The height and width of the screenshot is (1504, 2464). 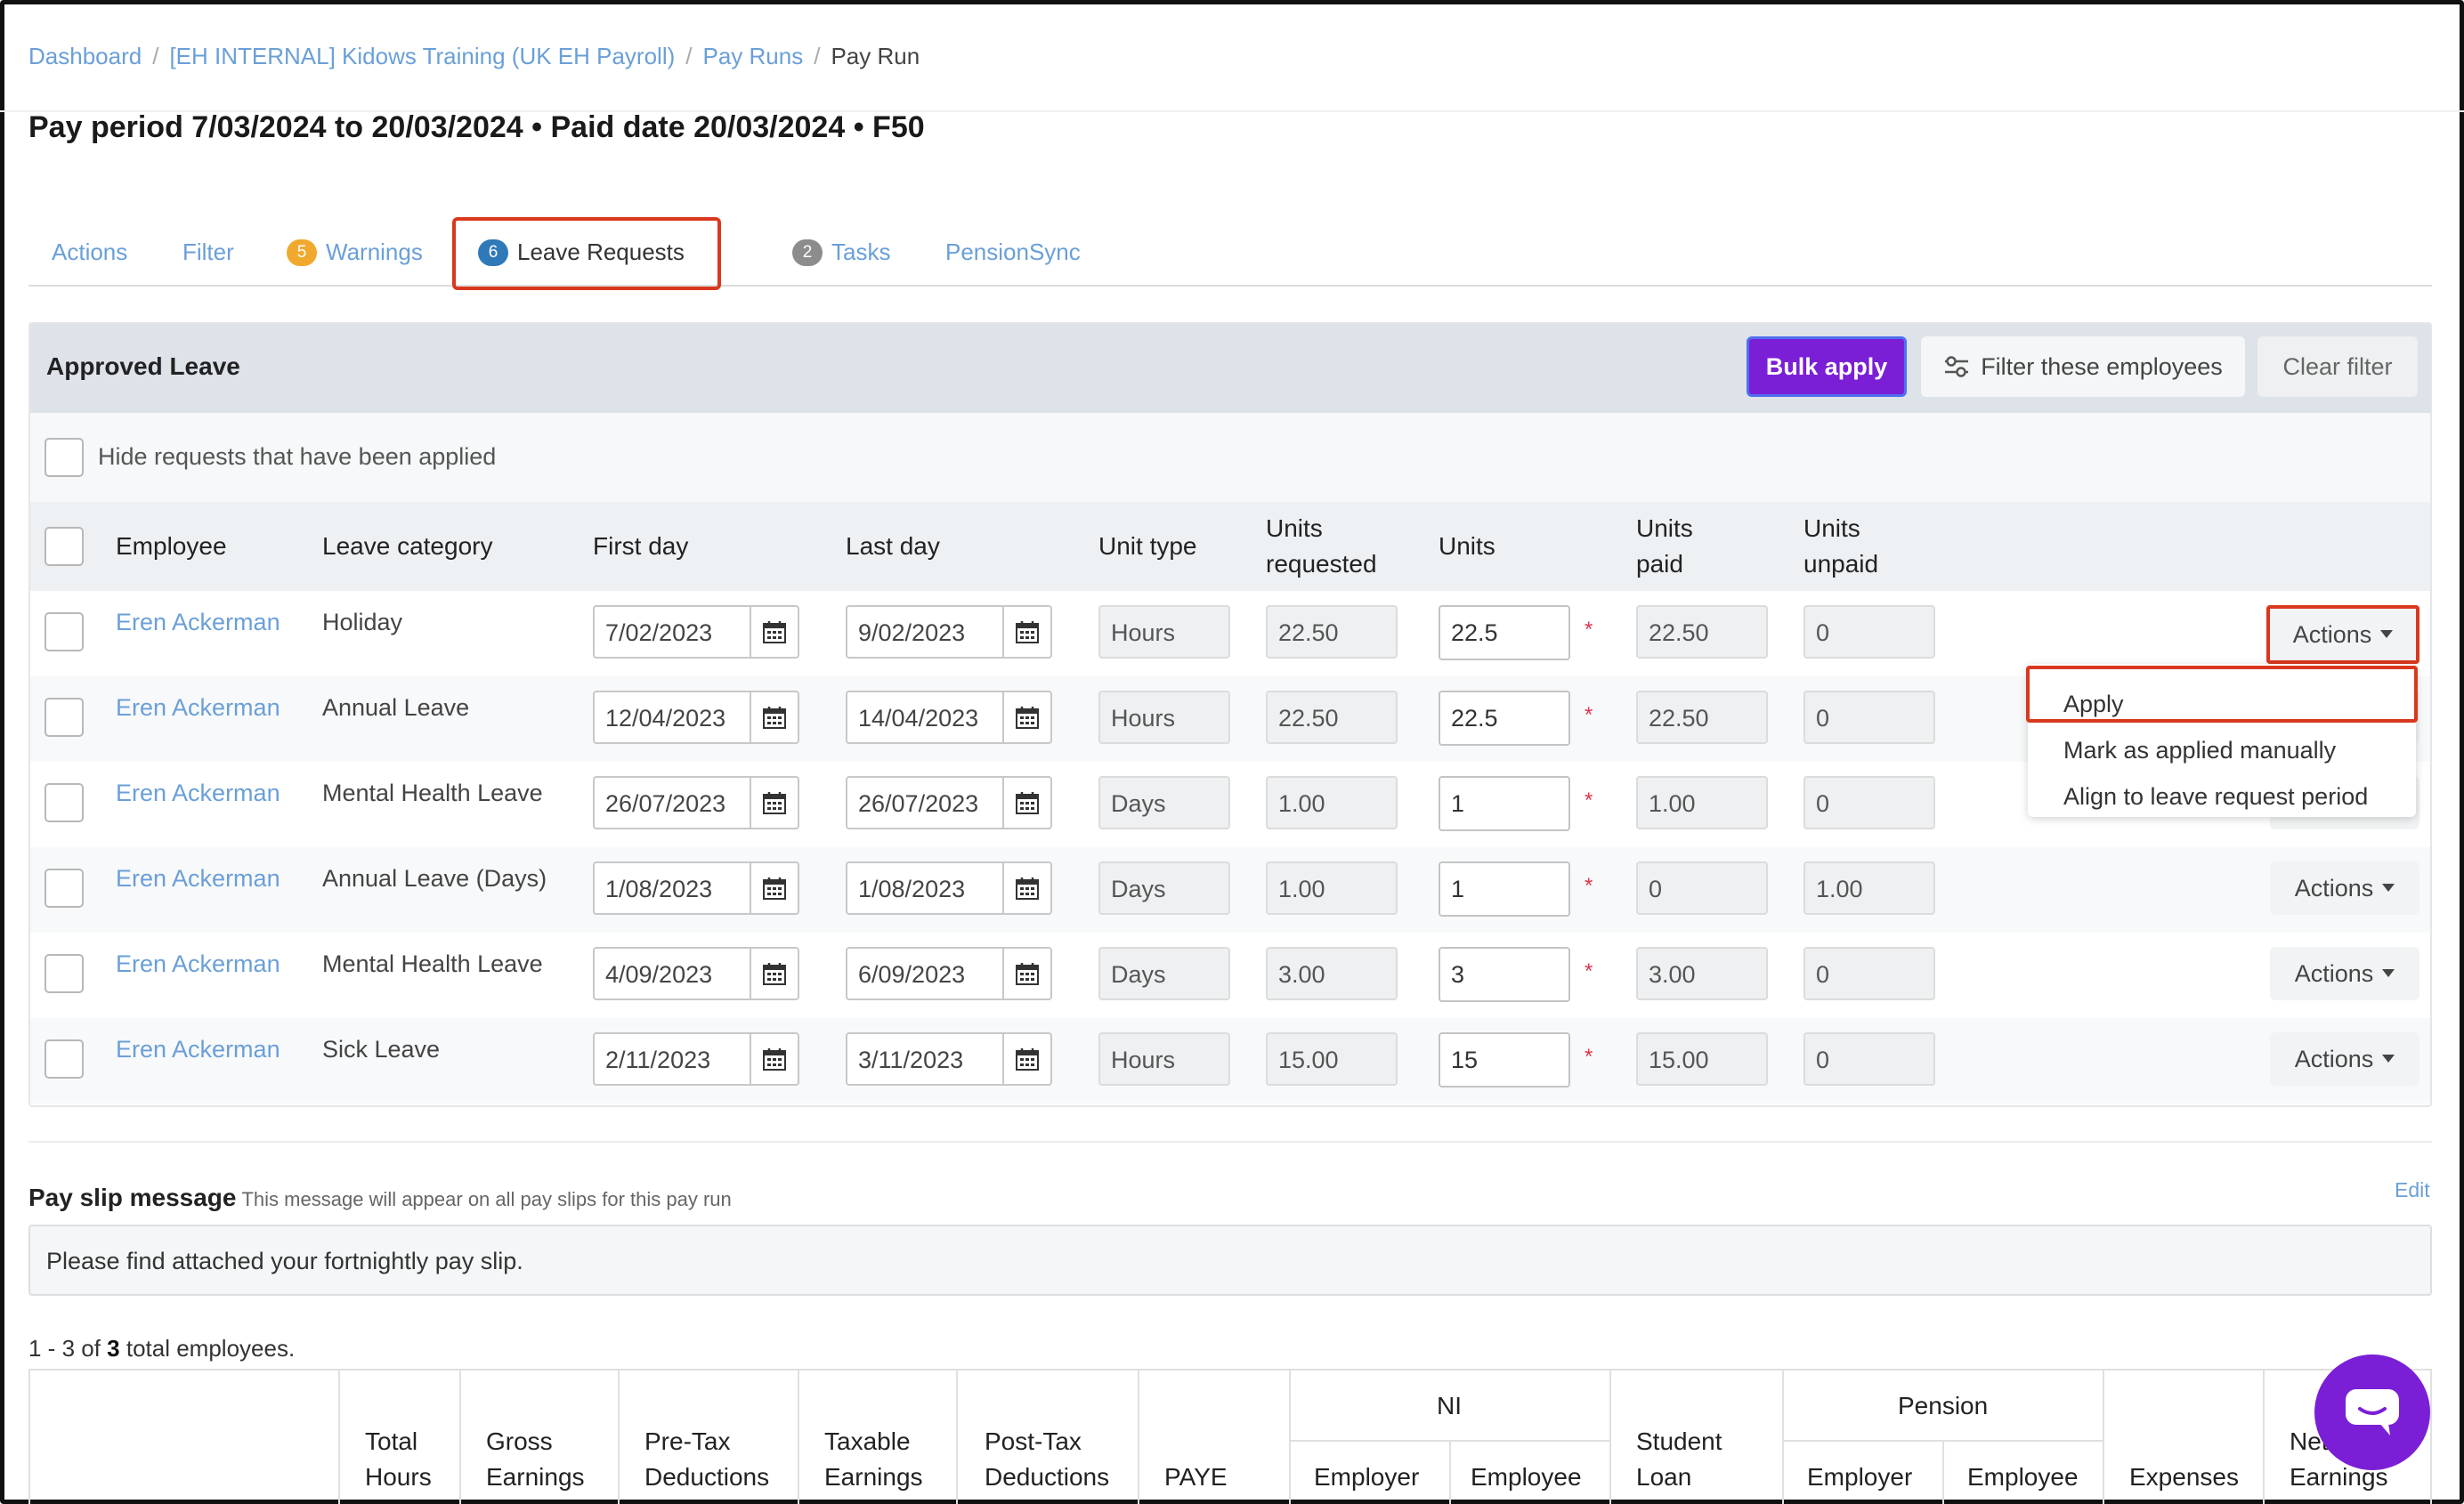 I want to click on col-total-hours-l1: Total, so click(x=391, y=1441).